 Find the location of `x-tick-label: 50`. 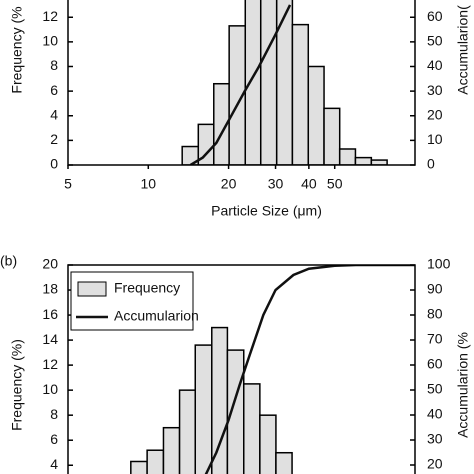

x-tick-label: 50 is located at coordinates (335, 184).